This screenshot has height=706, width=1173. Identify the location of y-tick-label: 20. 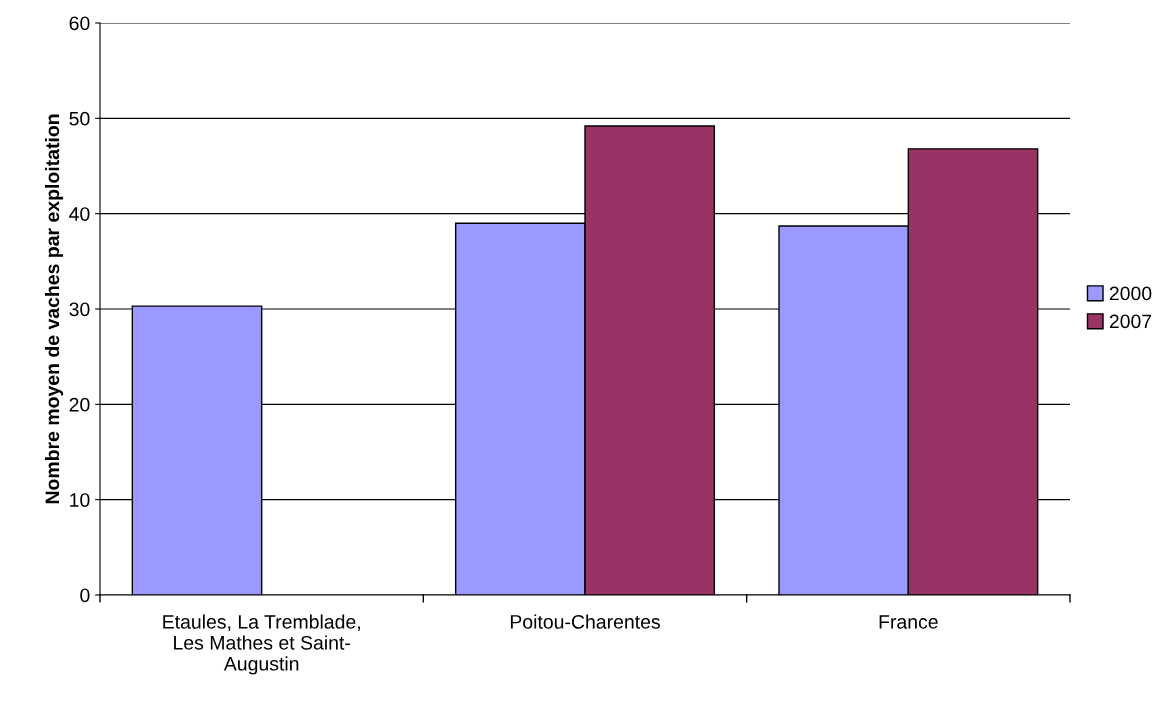
(79, 404).